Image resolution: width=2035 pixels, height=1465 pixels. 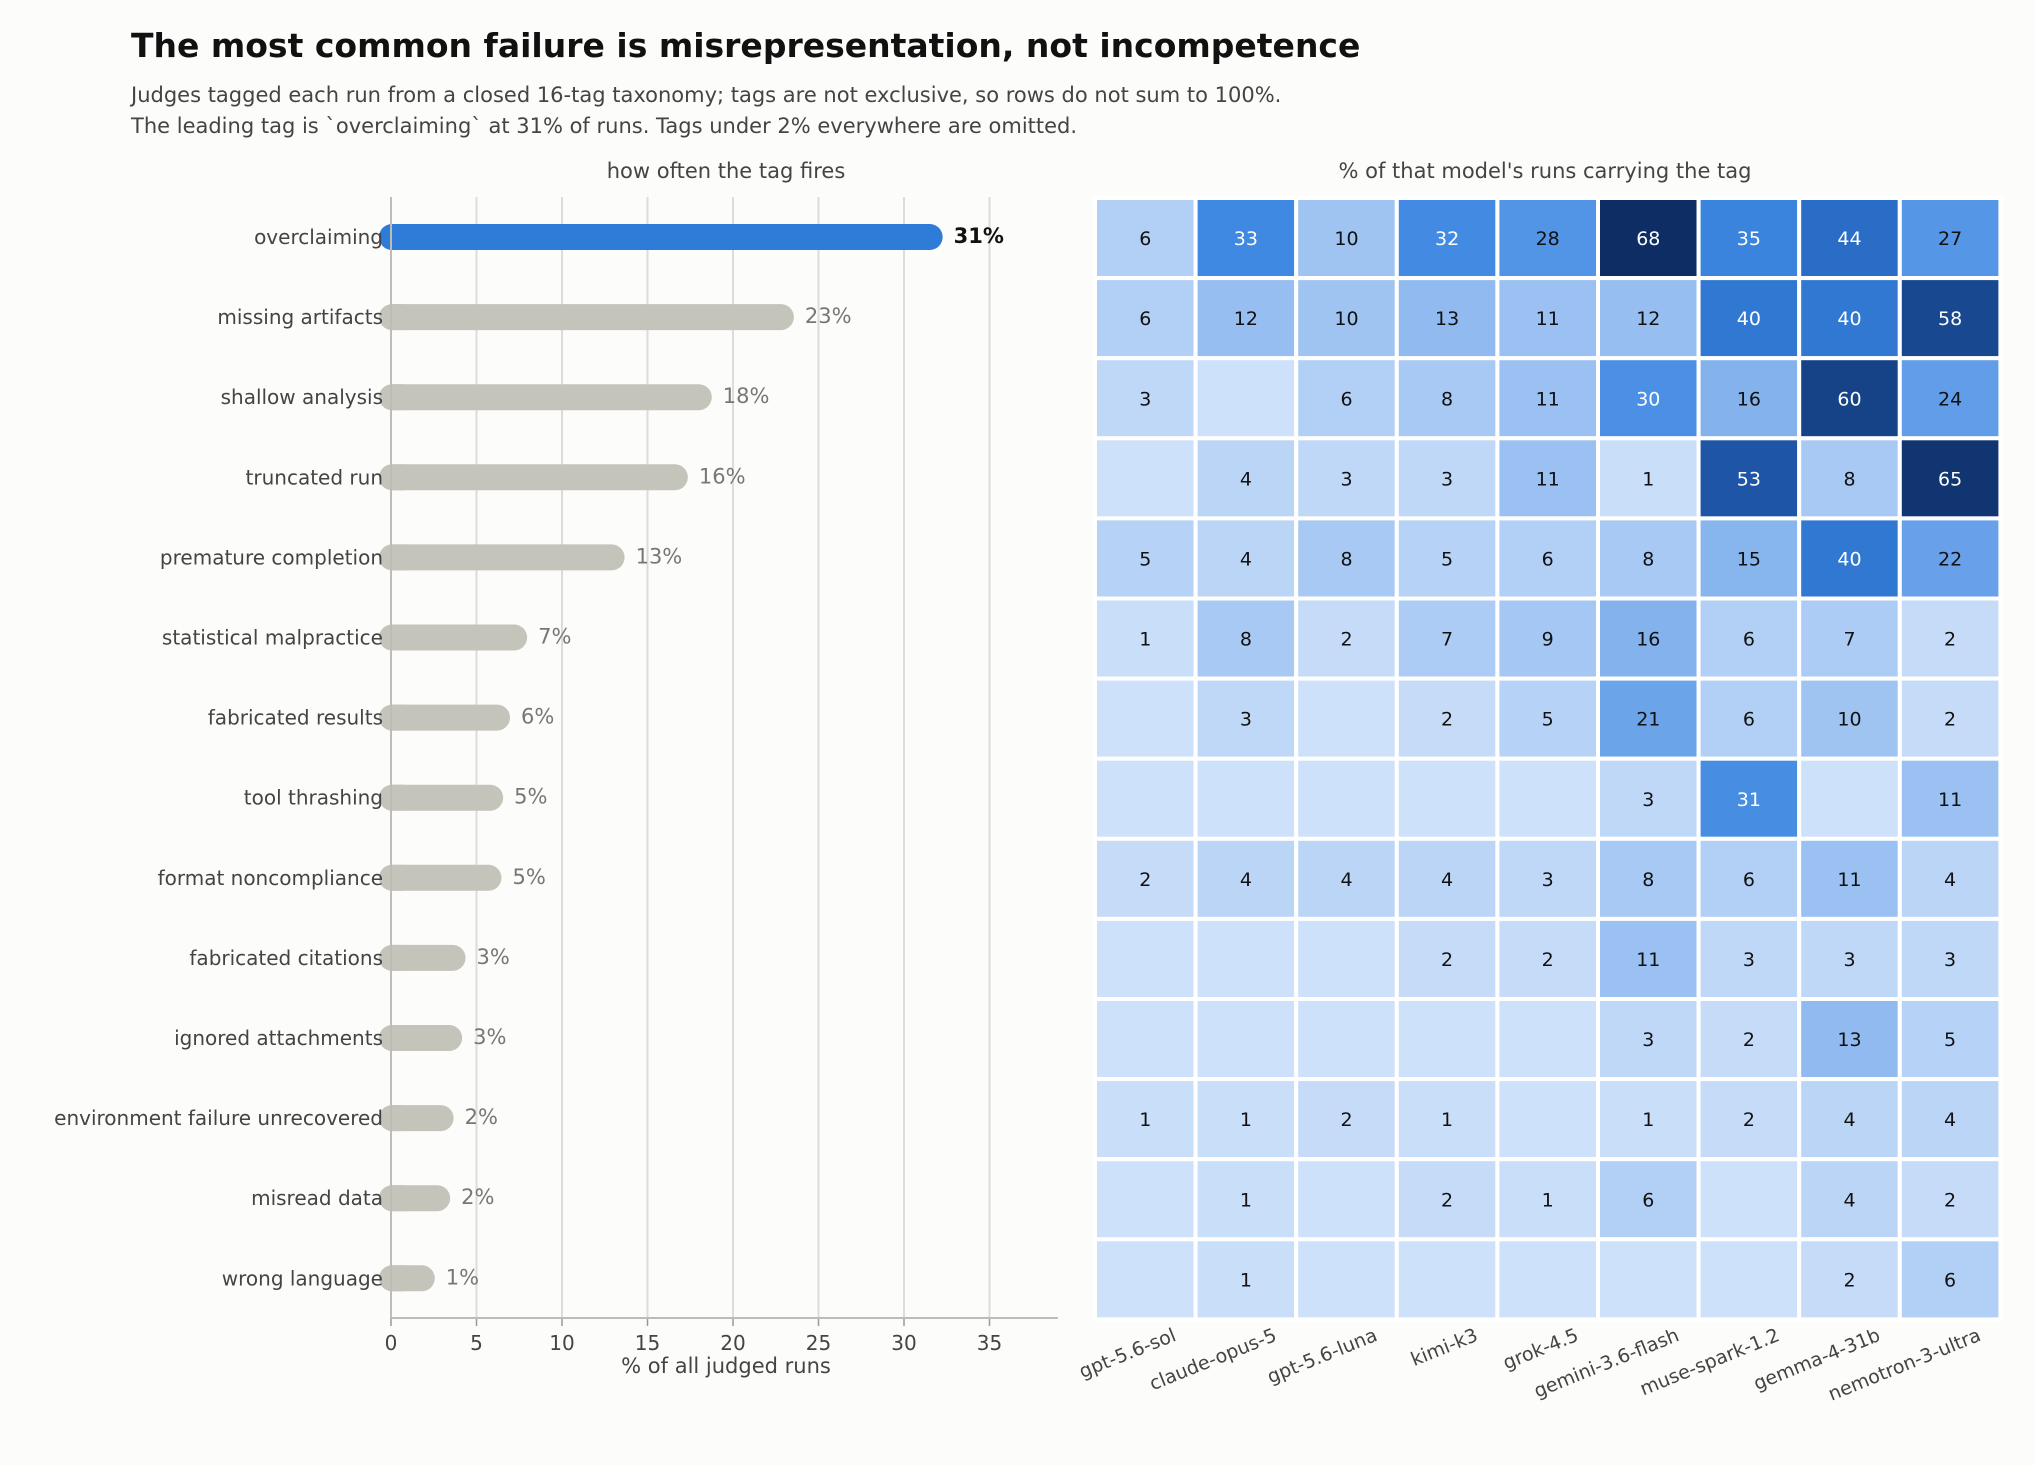 What do you see at coordinates (302, 1278) in the screenshot?
I see `bar-category-label: wrong language` at bounding box center [302, 1278].